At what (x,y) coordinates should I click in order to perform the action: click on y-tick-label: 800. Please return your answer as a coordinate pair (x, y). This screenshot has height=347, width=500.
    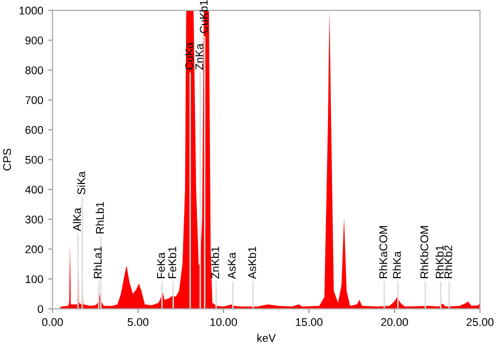
    Looking at the image, I should click on (34, 70).